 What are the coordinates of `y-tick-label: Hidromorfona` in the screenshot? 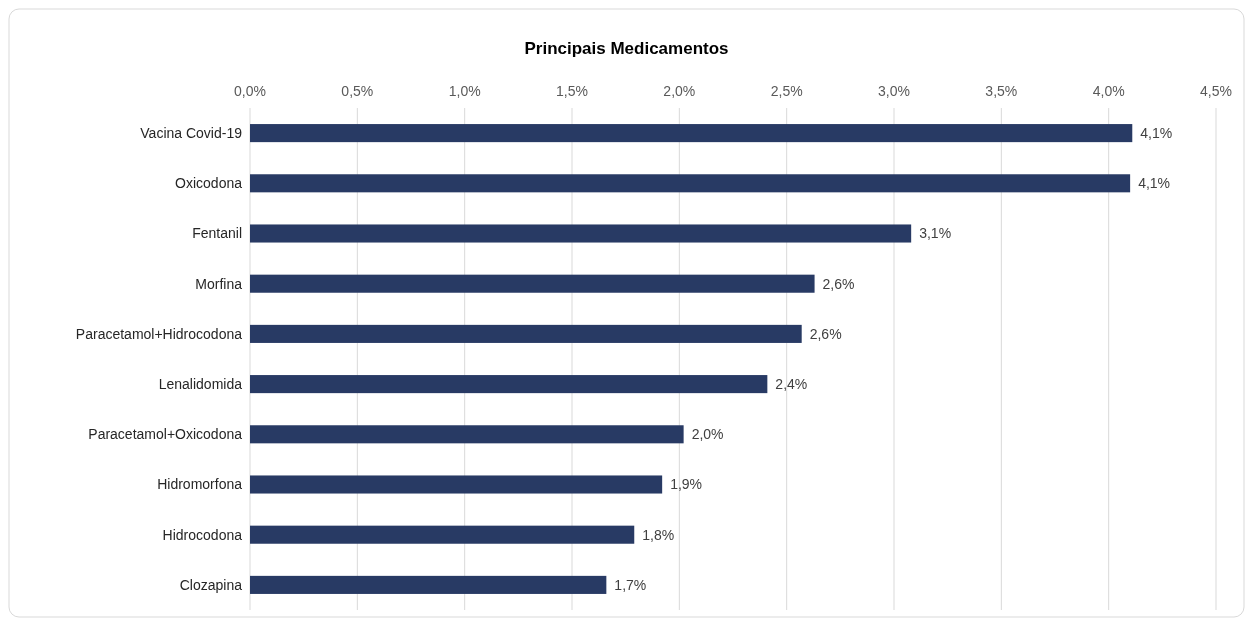 It's located at (200, 484).